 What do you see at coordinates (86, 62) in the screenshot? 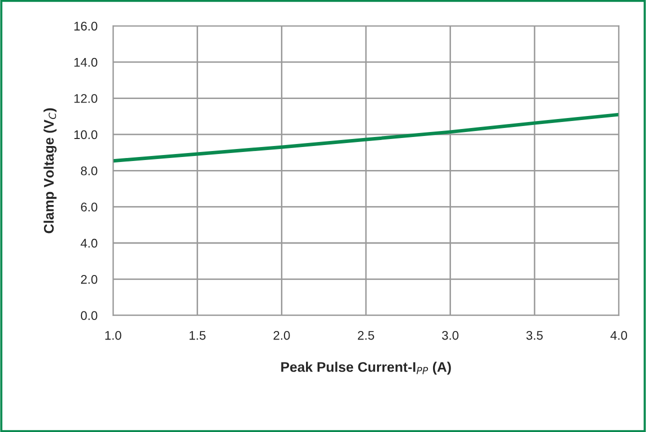
I see `y-tick-label: 14.0` at bounding box center [86, 62].